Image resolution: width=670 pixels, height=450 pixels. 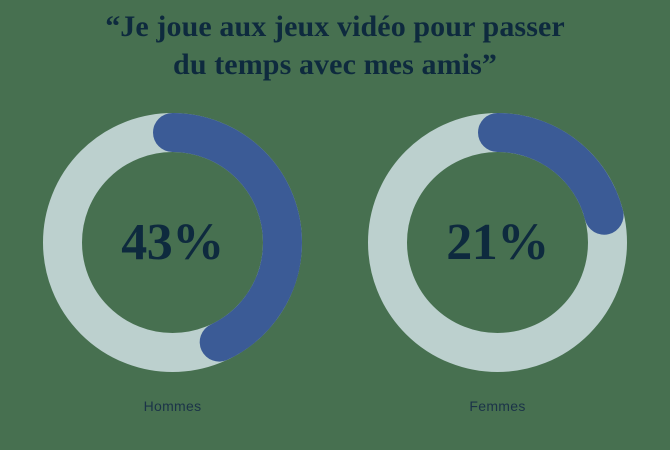 I want to click on donut-label-hommes: Hommes, so click(x=172, y=406).